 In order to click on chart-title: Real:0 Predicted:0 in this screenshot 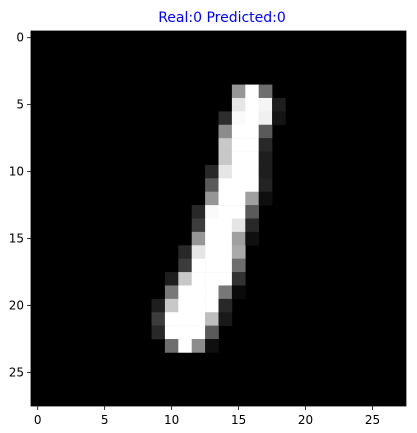, I will do `click(222, 18)`.